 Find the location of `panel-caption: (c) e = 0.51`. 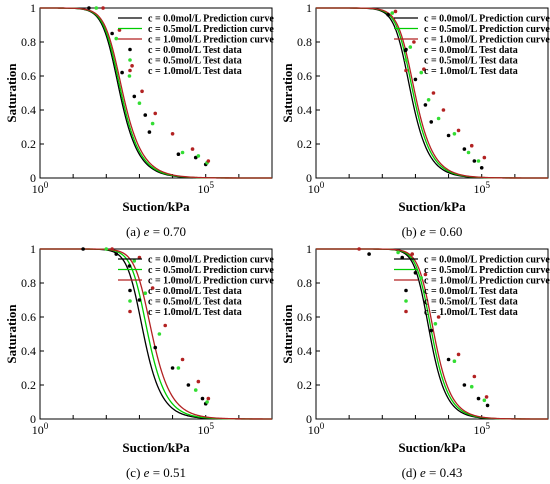

panel-caption: (c) e = 0.51 is located at coordinates (156, 472).